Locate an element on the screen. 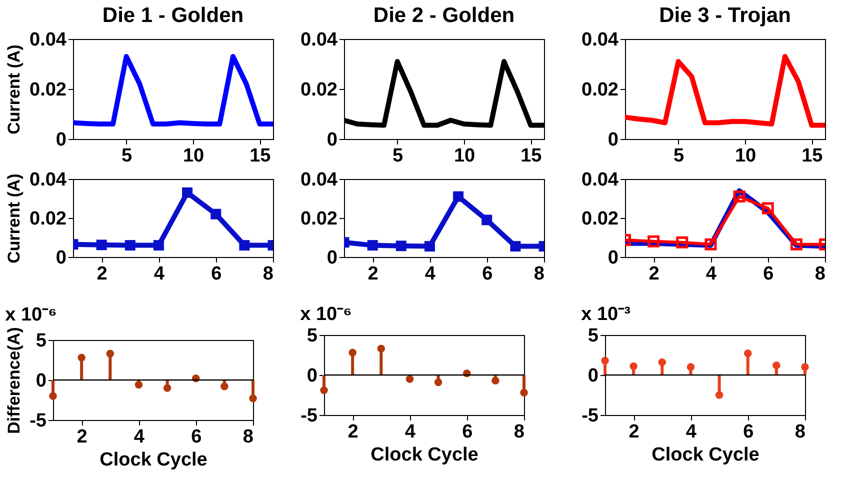 The height and width of the screenshot is (482, 852). y-axis-title: Difference(A) is located at coordinates (14, 380).